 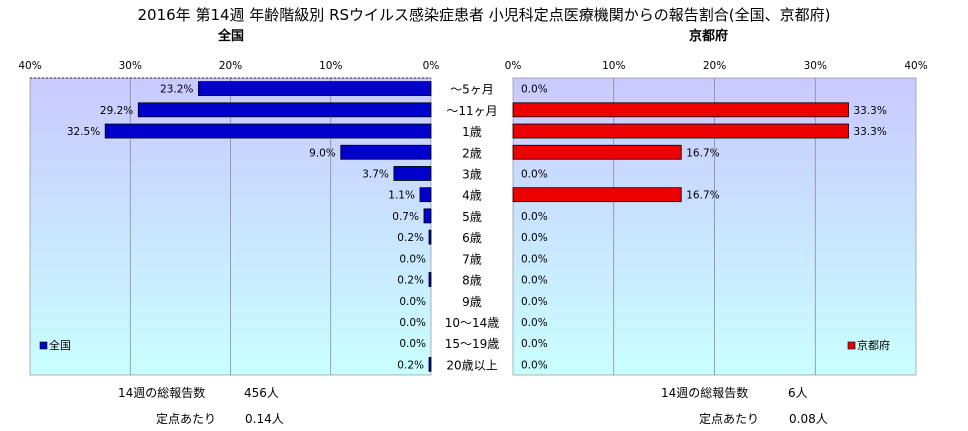 What do you see at coordinates (231, 36) in the screenshot?
I see `left-panel-title: 全国` at bounding box center [231, 36].